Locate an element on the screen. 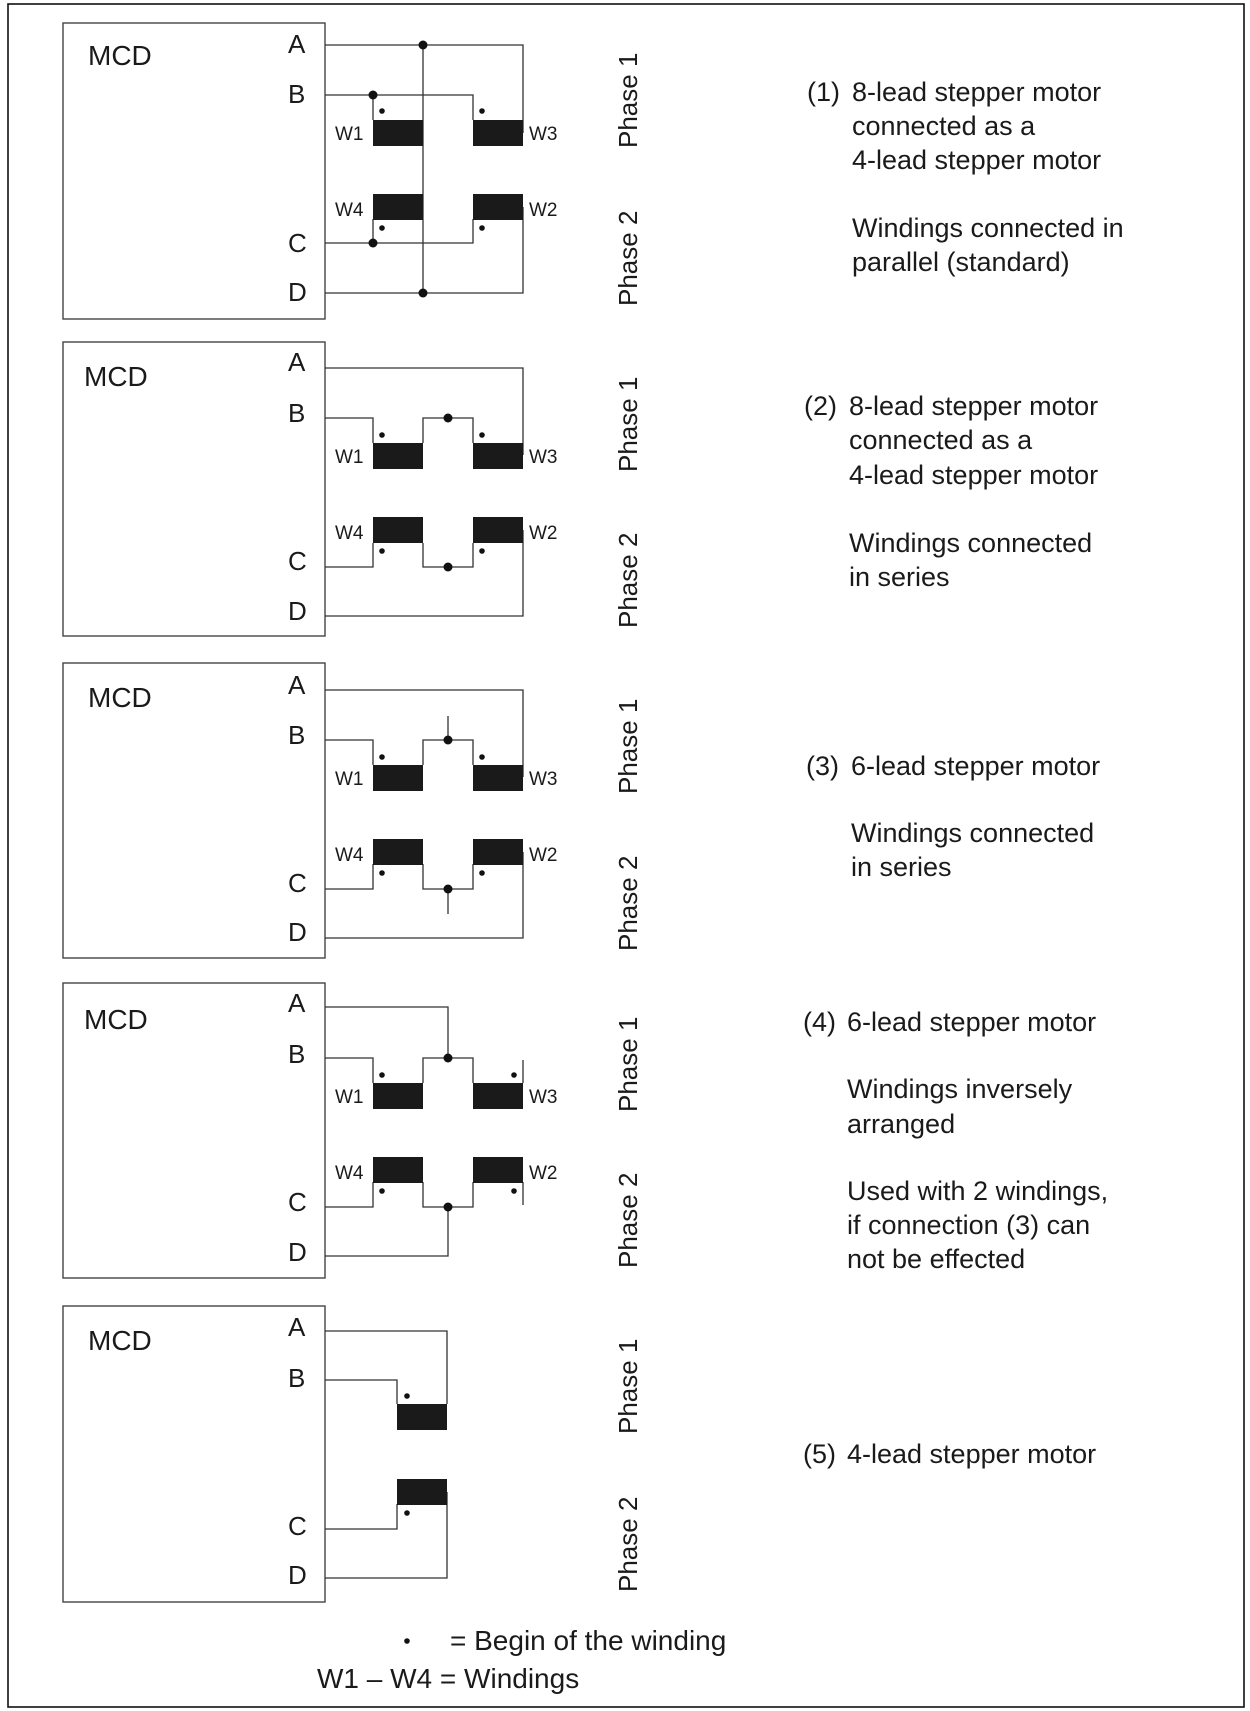  config-4-line: Windings inversely is located at coordinates (960, 1089).